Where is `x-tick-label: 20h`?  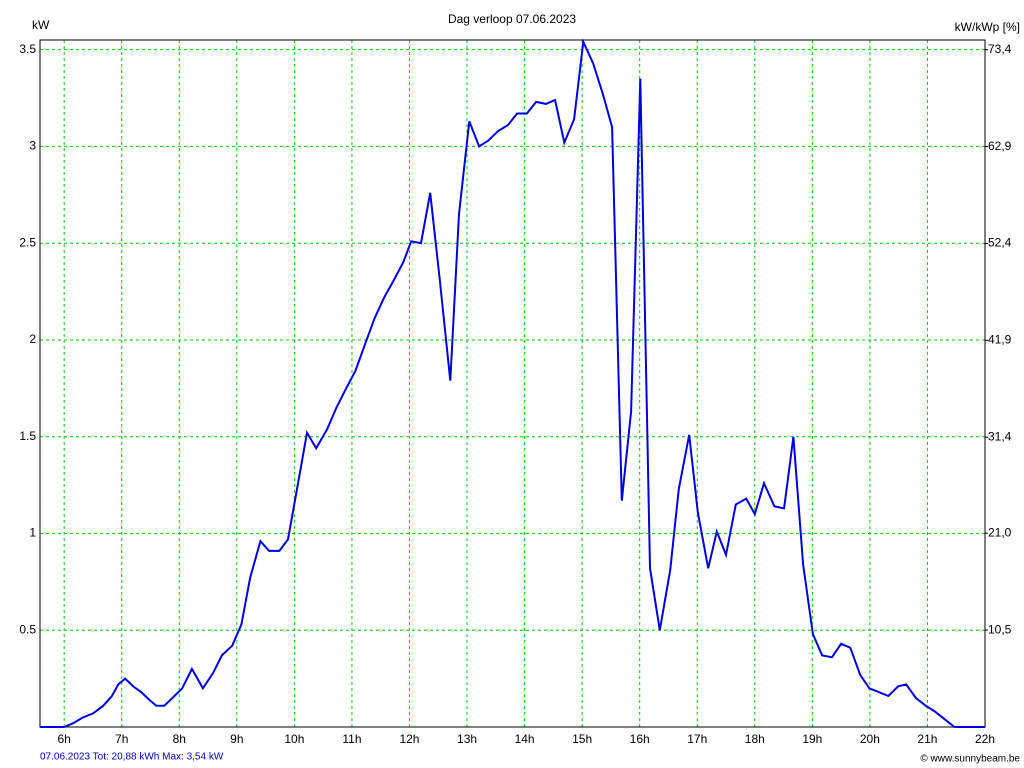 x-tick-label: 20h is located at coordinates (870, 739).